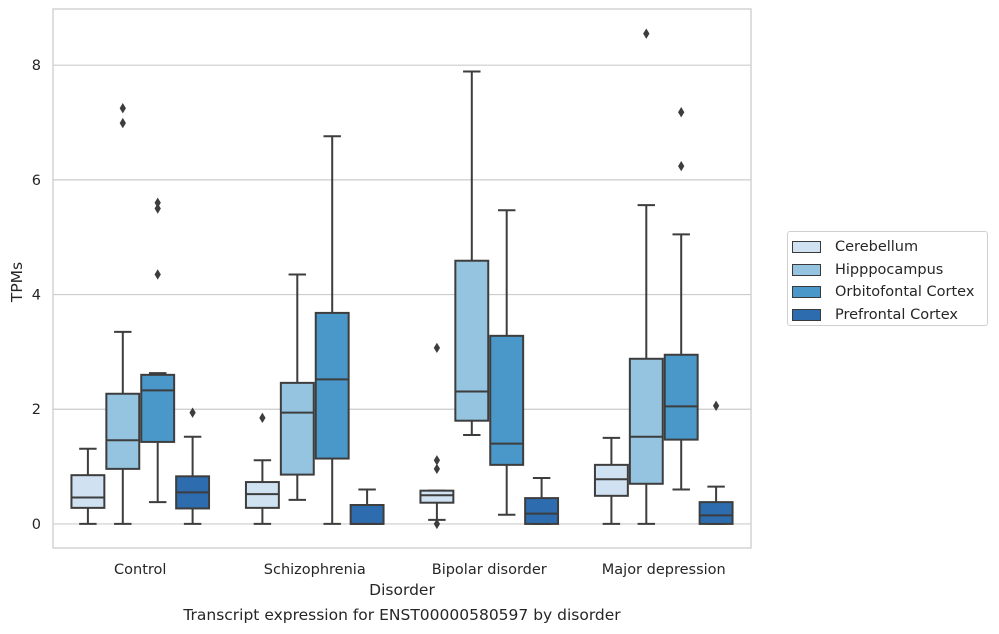  Describe the element at coordinates (36, 181) in the screenshot. I see `y-tick-label: 6` at that location.